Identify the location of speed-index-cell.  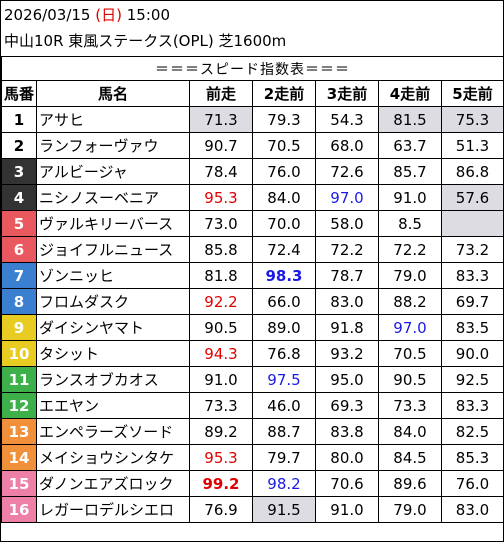
(472, 223).